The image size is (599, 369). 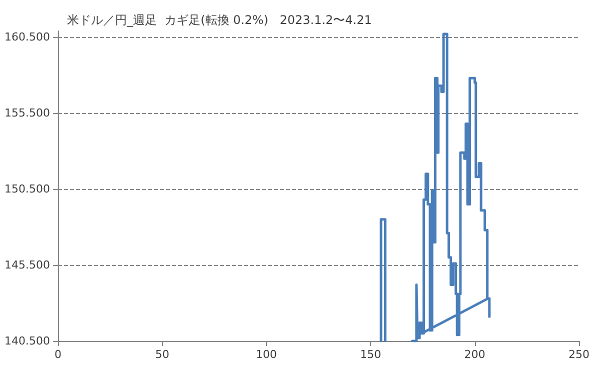 I want to click on x-tick-label: 150, so click(x=371, y=354).